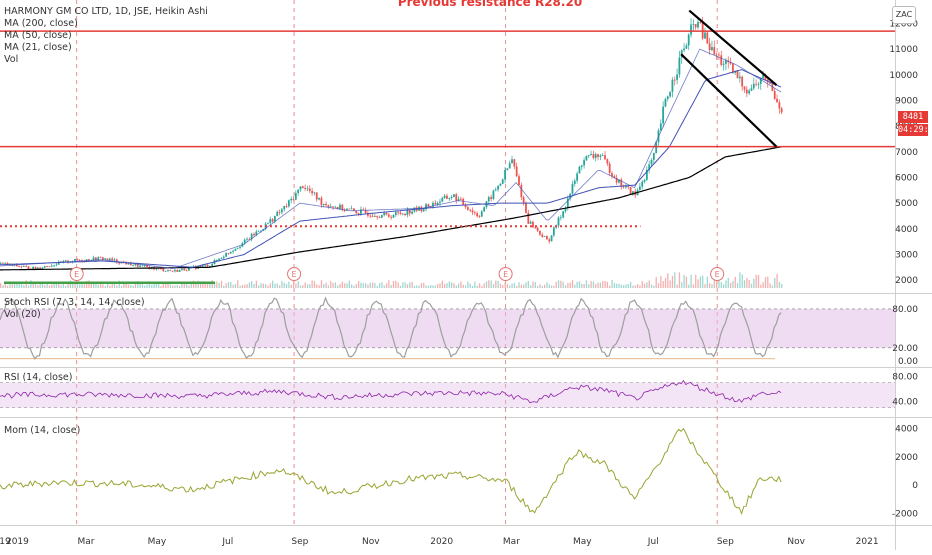  Describe the element at coordinates (906, 430) in the screenshot. I see `mom-axis-label: 4000` at that location.